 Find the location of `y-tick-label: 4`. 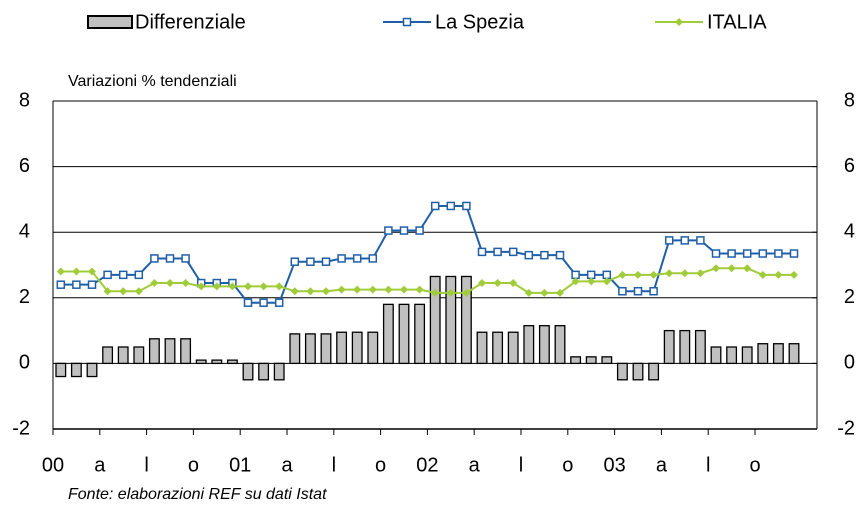

y-tick-label: 4 is located at coordinates (24, 231).